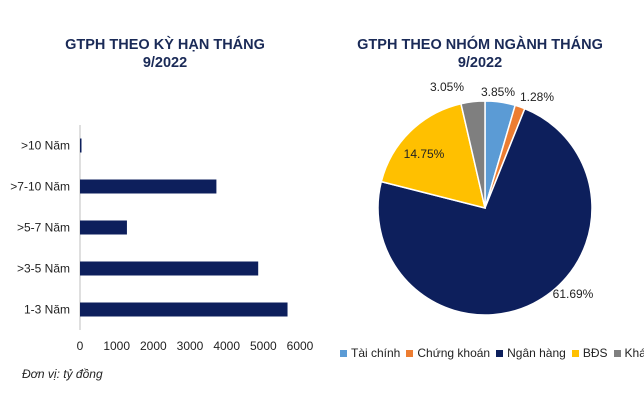 This screenshot has width=644, height=410. Describe the element at coordinates (40, 187) in the screenshot. I see `category-label: >7-10 Năm` at that location.